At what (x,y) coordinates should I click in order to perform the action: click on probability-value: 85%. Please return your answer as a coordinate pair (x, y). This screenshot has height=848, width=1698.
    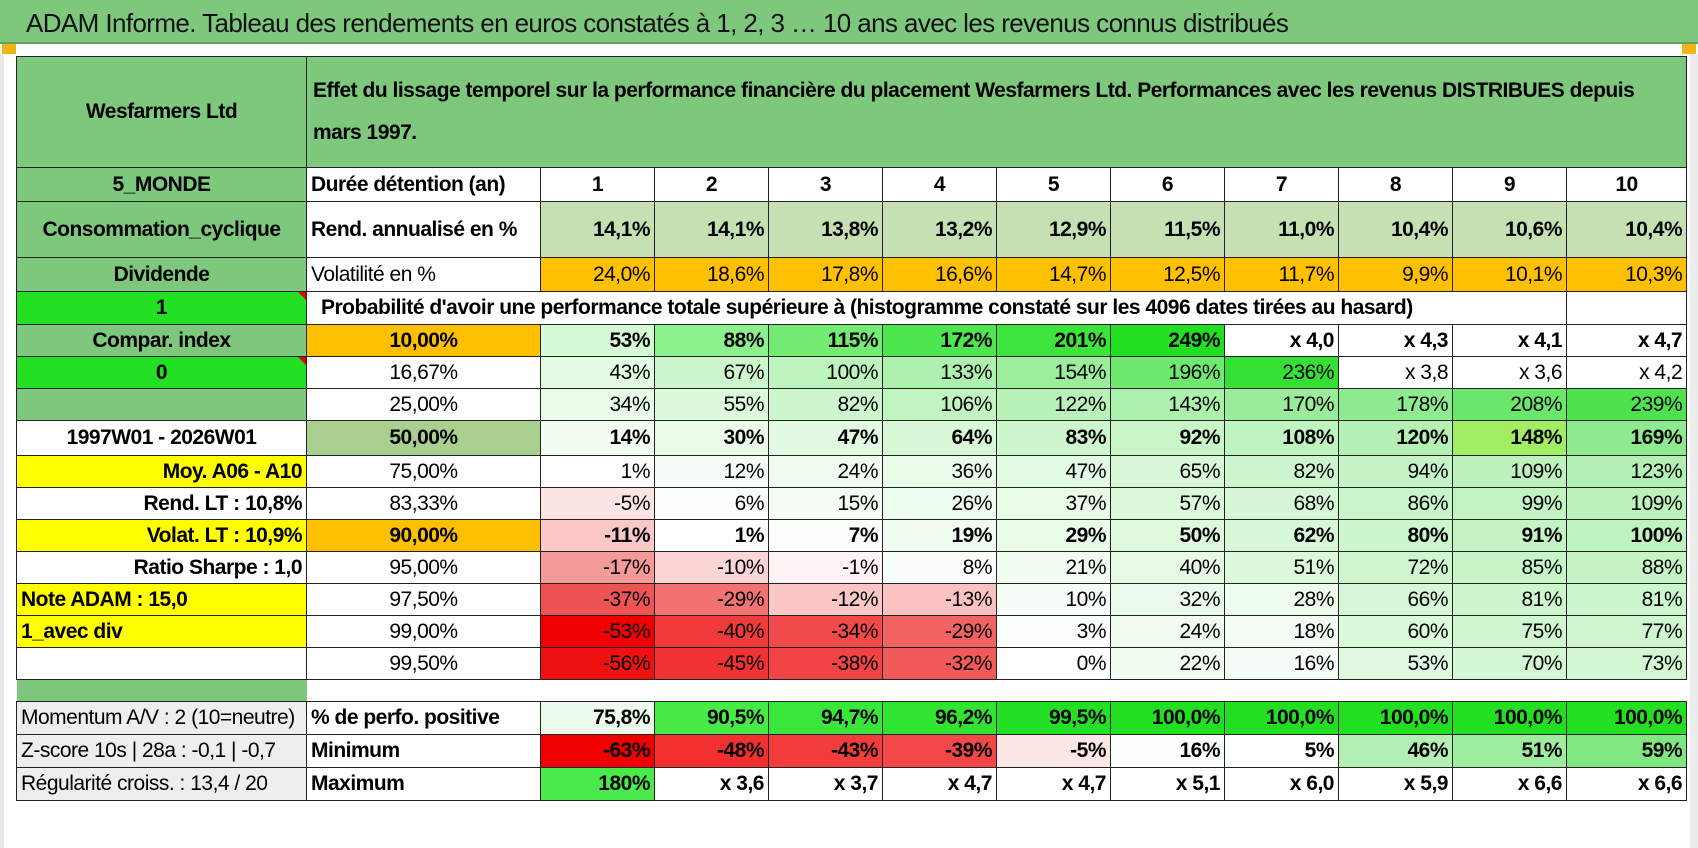
    Looking at the image, I should click on (1509, 567).